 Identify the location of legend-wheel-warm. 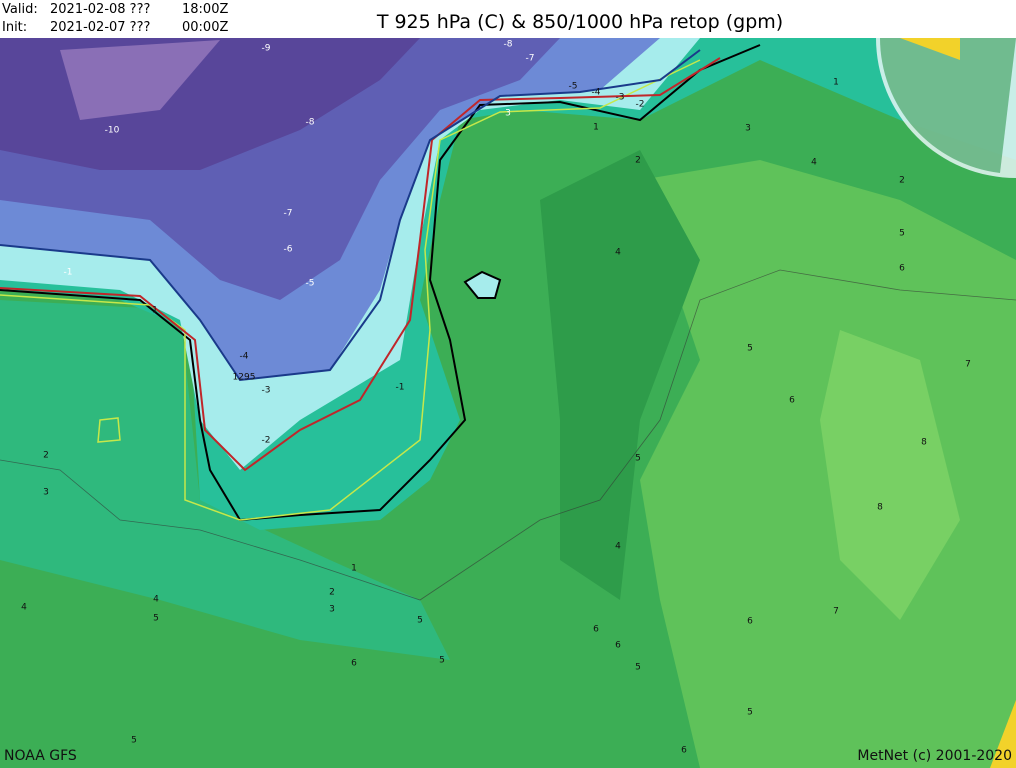
(930, 49).